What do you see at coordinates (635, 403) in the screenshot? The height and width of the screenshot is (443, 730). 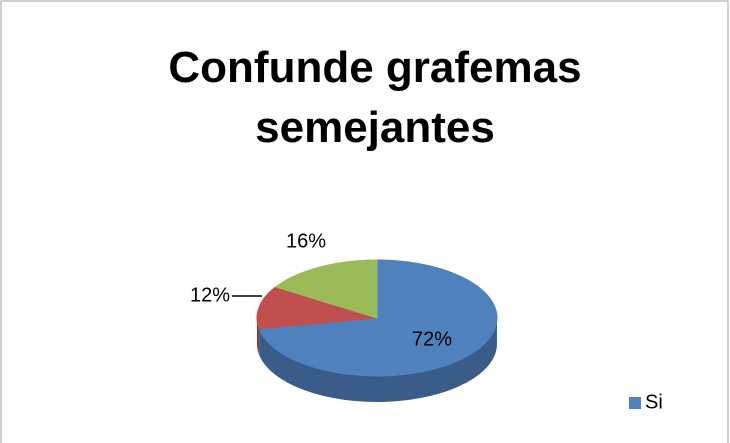 I see `legend-swatch` at bounding box center [635, 403].